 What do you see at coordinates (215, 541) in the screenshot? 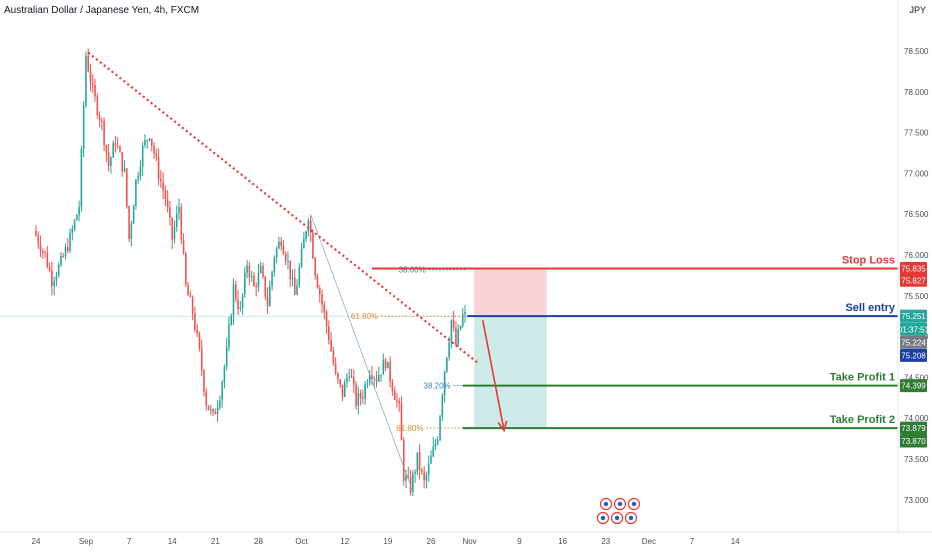
I see `time-tick-label: 21` at bounding box center [215, 541].